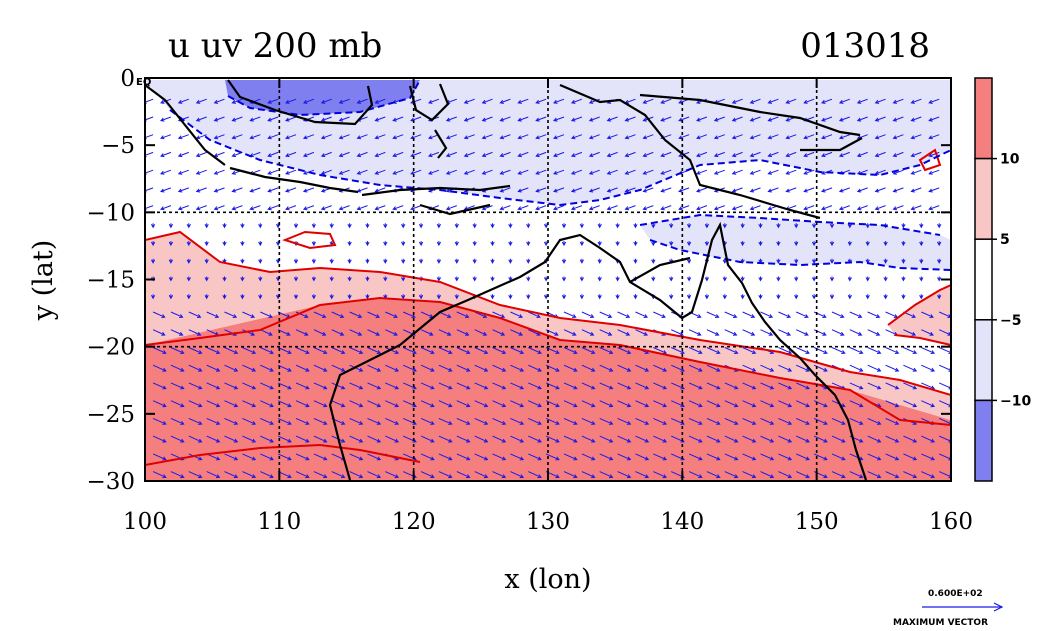  I want to click on colorbar-label: −5, so click(1010, 321).